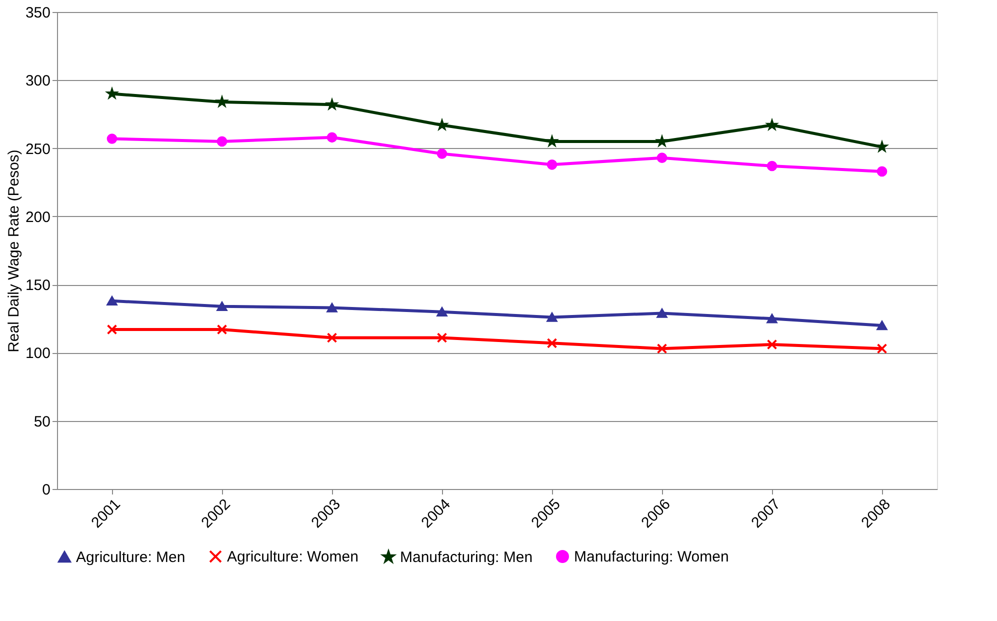 The width and height of the screenshot is (997, 621). What do you see at coordinates (13, 251) in the screenshot?
I see `y-axis-title: Real Daily Wage Rate (Pesos)` at bounding box center [13, 251].